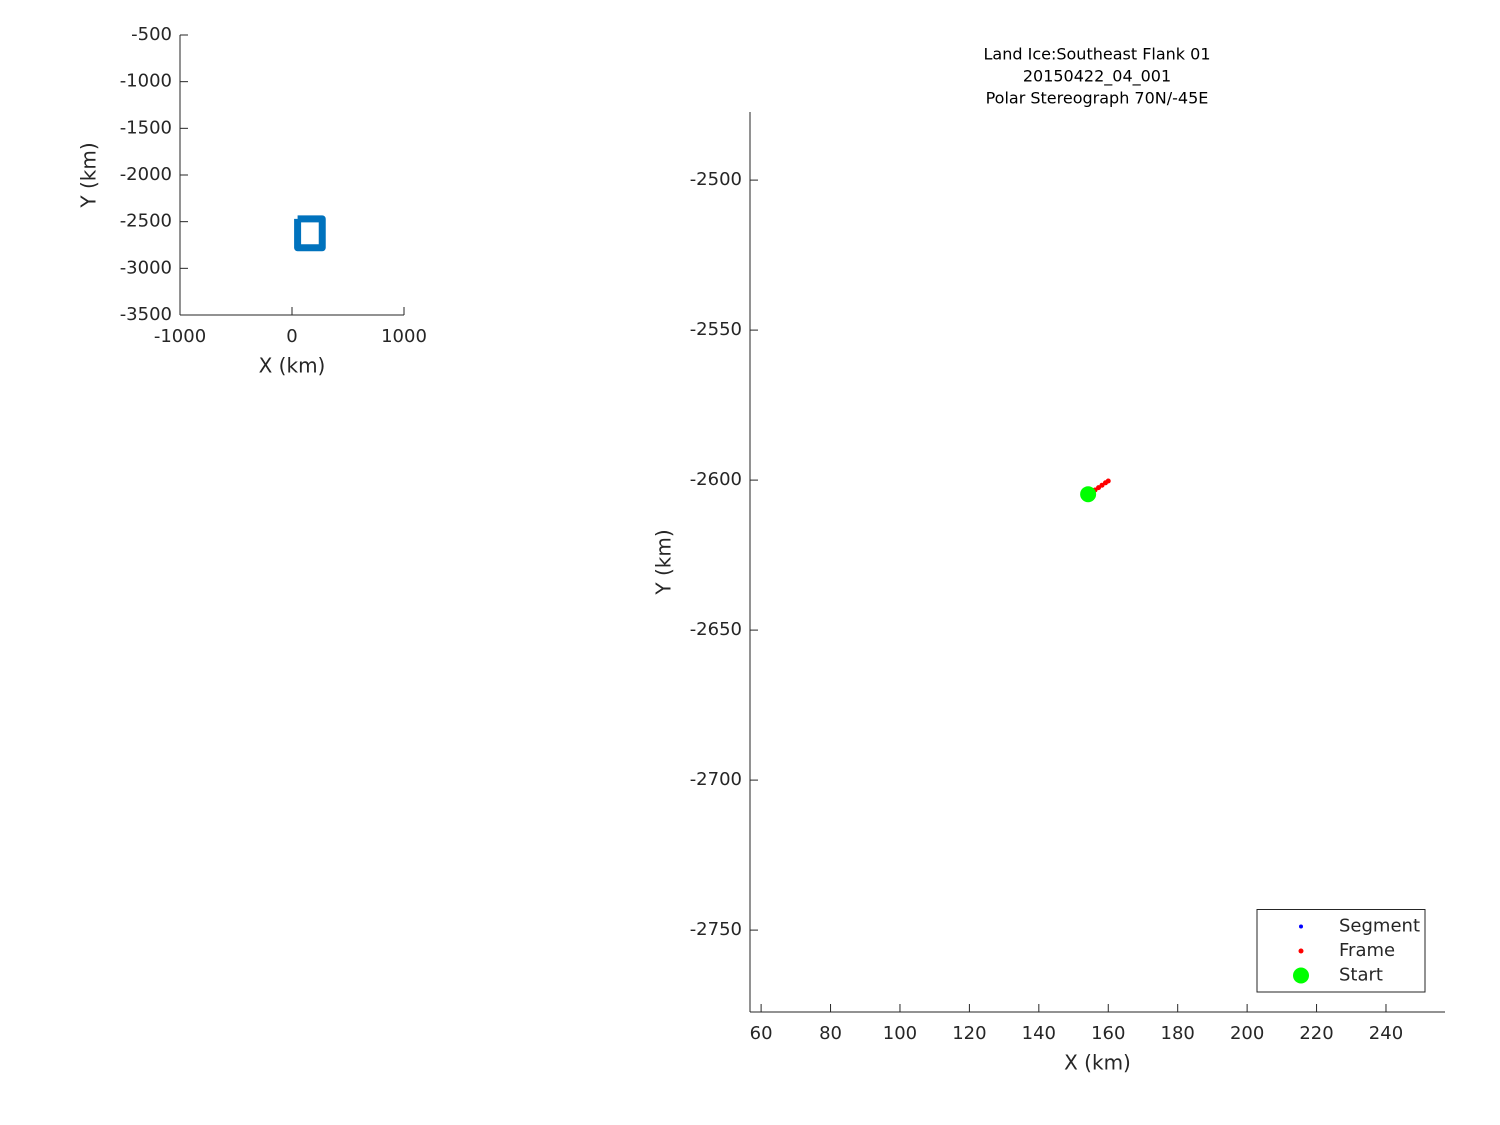 The height and width of the screenshot is (1125, 1500). Describe the element at coordinates (1039, 1033) in the screenshot. I see `x-tick-label: 140` at that location.